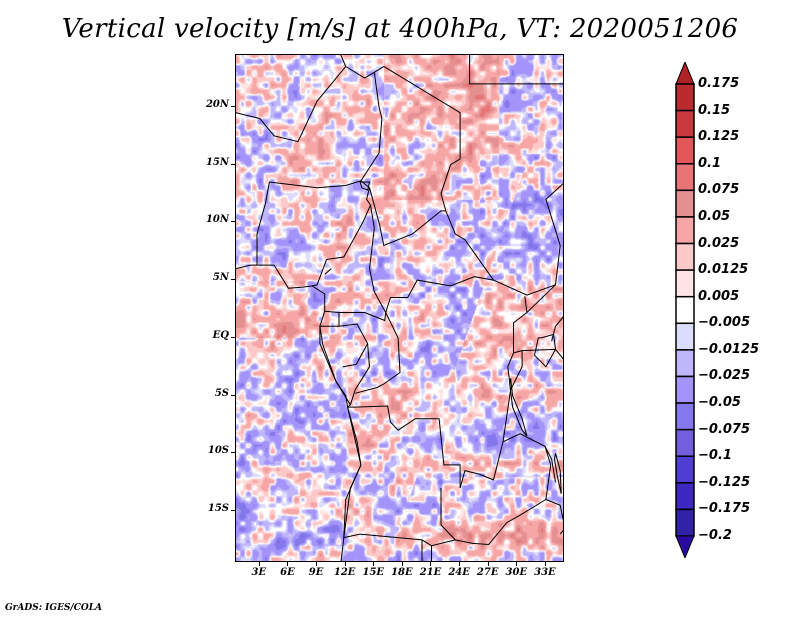 The height and width of the screenshot is (618, 800). What do you see at coordinates (373, 572) in the screenshot?
I see `x-tick-label: 15E` at bounding box center [373, 572].